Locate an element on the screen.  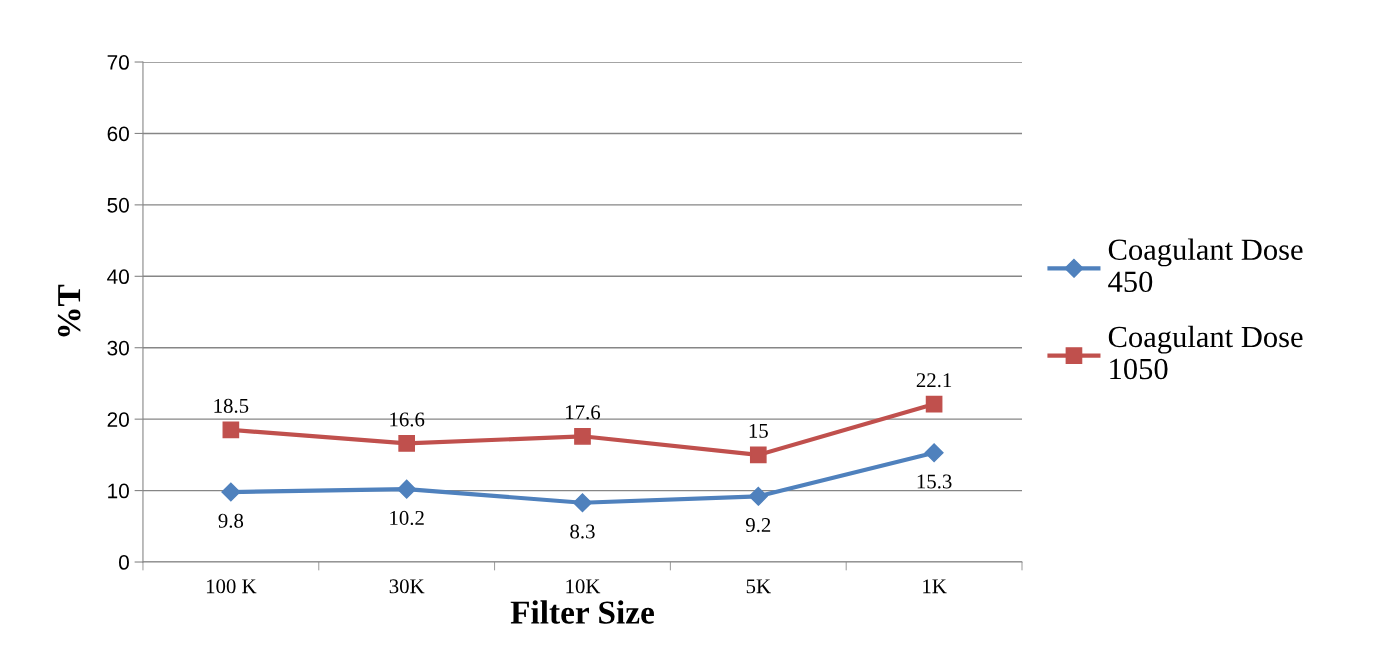
data-label: 9.2 is located at coordinates (758, 525).